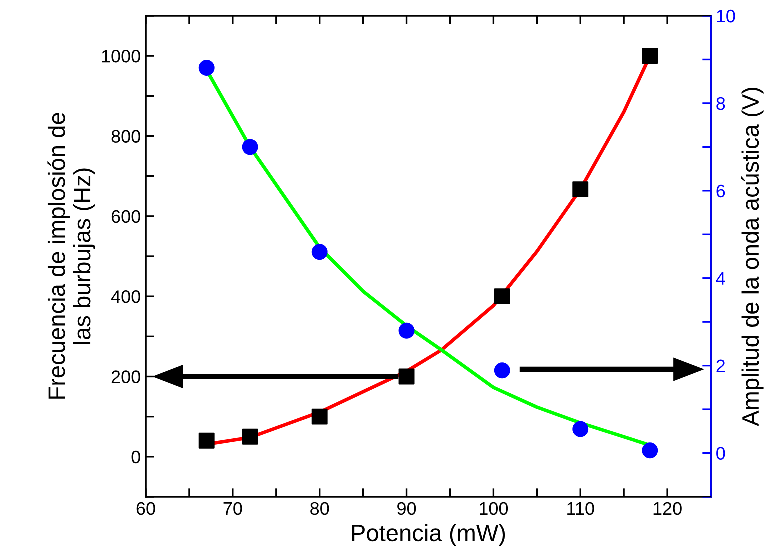 Image resolution: width=779 pixels, height=554 pixels. I want to click on y2-tick-label: 6, so click(721, 191).